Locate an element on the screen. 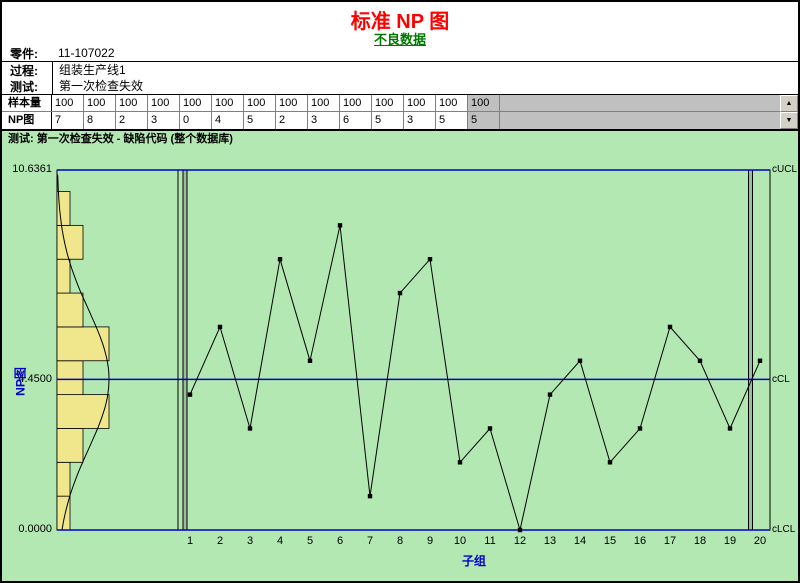 Image resolution: width=800 pixels, height=583 pixels. process-row: 过程: 组装生产线1 is located at coordinates (400, 70).